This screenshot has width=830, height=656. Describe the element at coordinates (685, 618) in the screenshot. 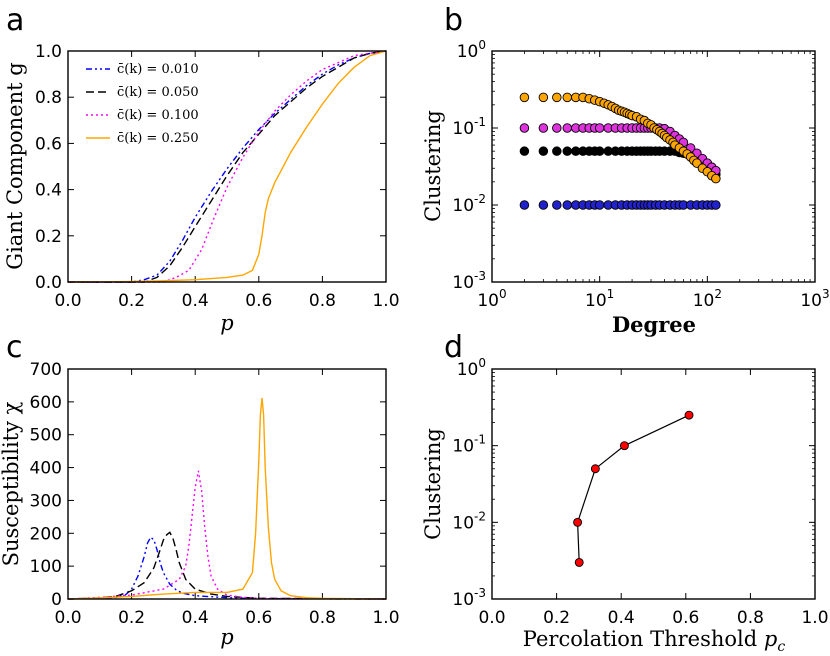

I see `x-tick-label-d-3: 0.6` at that location.